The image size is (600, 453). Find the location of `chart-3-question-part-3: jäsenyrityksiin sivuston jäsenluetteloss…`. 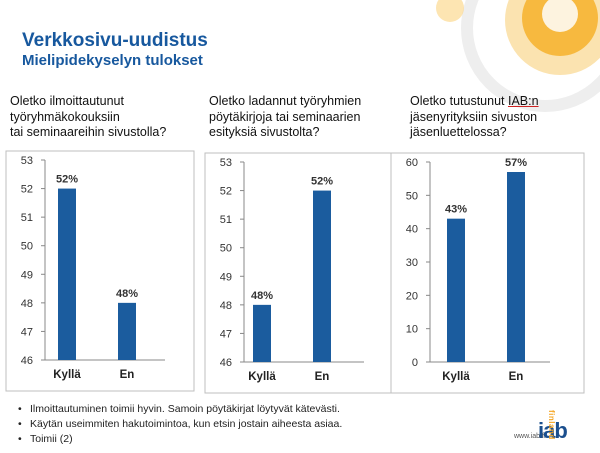

chart-3-question-part-3: jäsenyrityksiin sivuston jäsenluetteloss… is located at coordinates (474, 124).